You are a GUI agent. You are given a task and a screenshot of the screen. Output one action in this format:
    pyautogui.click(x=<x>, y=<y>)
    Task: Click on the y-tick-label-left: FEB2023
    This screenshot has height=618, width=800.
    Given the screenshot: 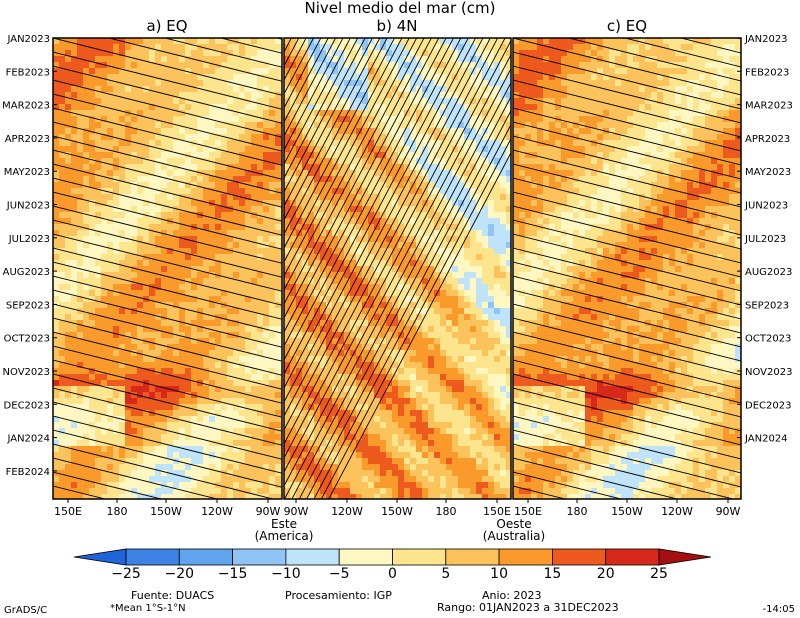 What is the action you would take?
    pyautogui.click(x=28, y=72)
    